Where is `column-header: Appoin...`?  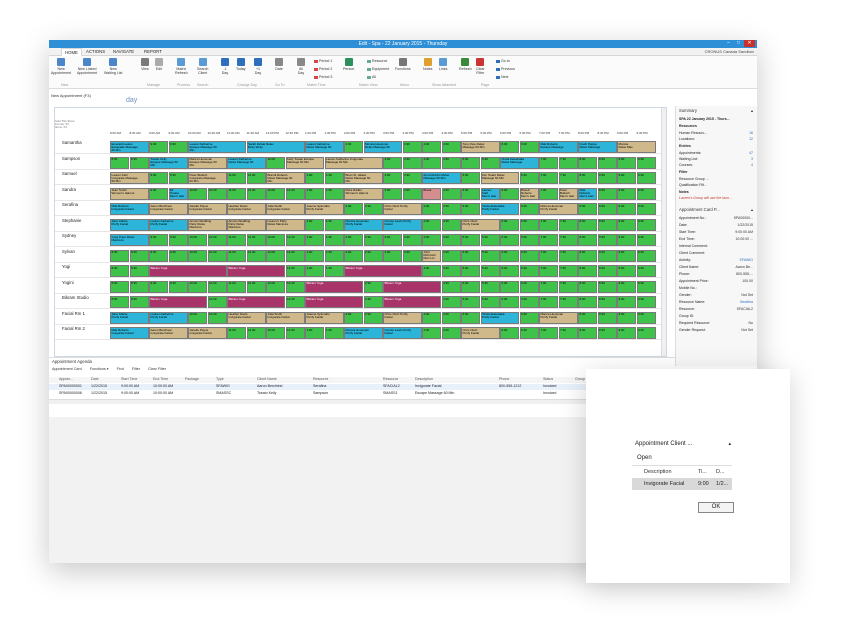 column-header: Appoin... is located at coordinates (66, 379).